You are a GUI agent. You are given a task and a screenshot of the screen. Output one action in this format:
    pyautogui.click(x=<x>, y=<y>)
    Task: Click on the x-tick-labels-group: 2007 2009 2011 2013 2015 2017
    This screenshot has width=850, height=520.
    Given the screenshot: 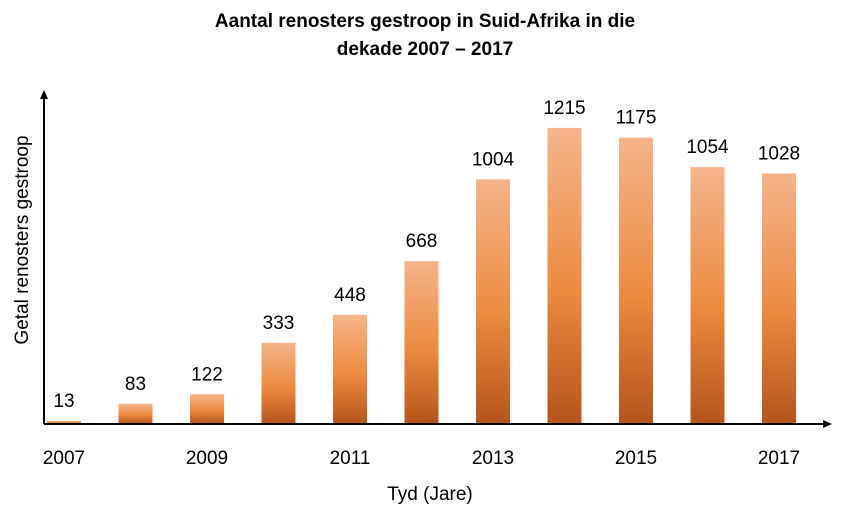 What is the action you would take?
    pyautogui.click(x=421, y=458)
    